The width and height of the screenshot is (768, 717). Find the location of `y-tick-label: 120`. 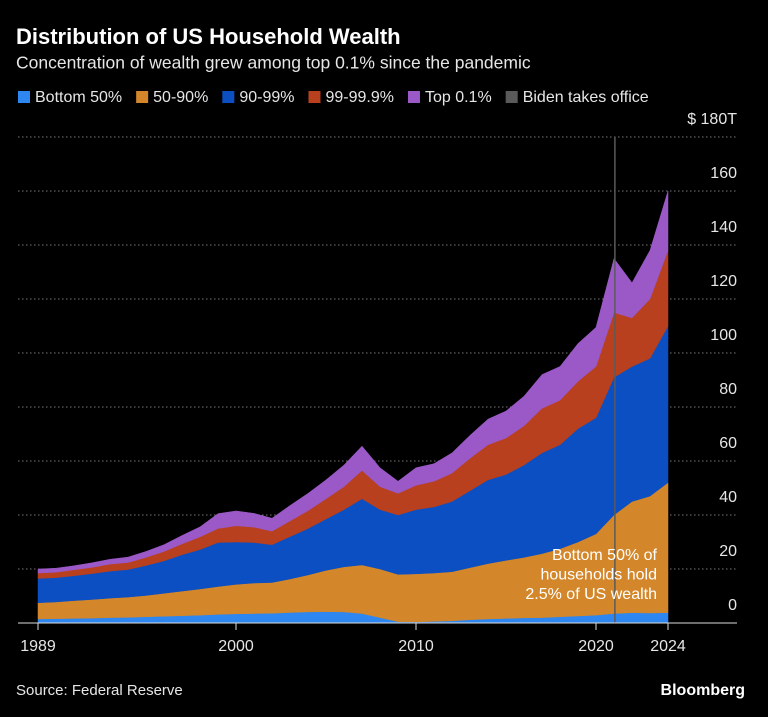

y-tick-label: 120 is located at coordinates (723, 281).